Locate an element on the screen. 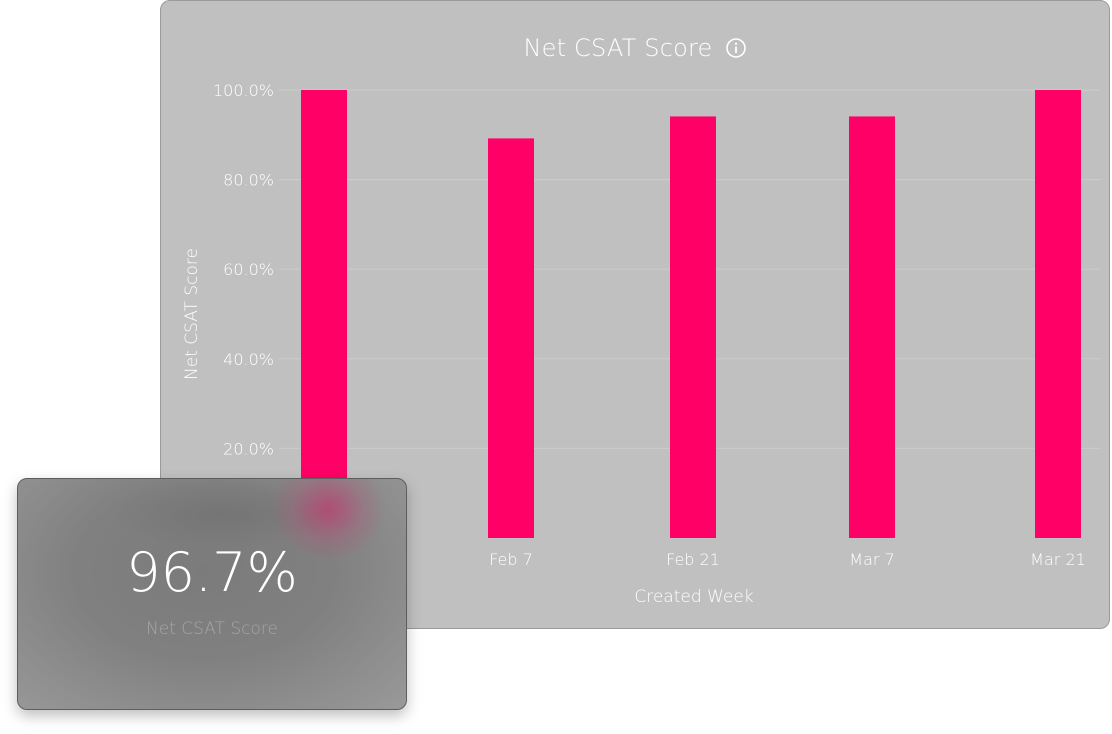 The width and height of the screenshot is (1112, 734). stat-label: Net CSAT Score is located at coordinates (212, 629).